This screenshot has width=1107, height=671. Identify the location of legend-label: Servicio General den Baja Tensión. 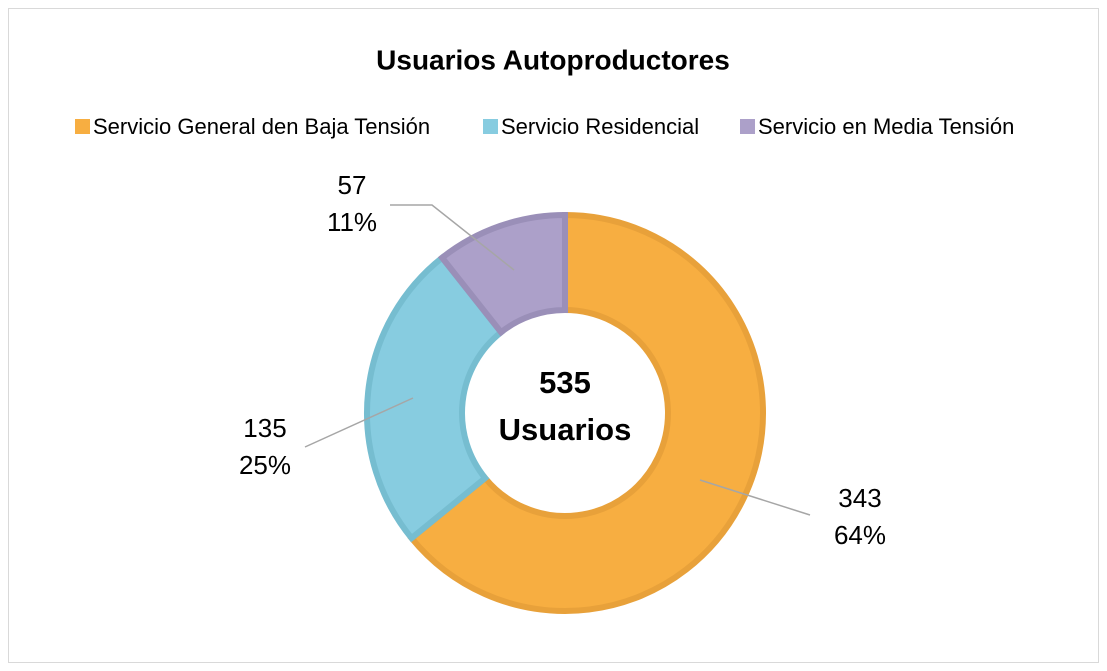
(261, 126).